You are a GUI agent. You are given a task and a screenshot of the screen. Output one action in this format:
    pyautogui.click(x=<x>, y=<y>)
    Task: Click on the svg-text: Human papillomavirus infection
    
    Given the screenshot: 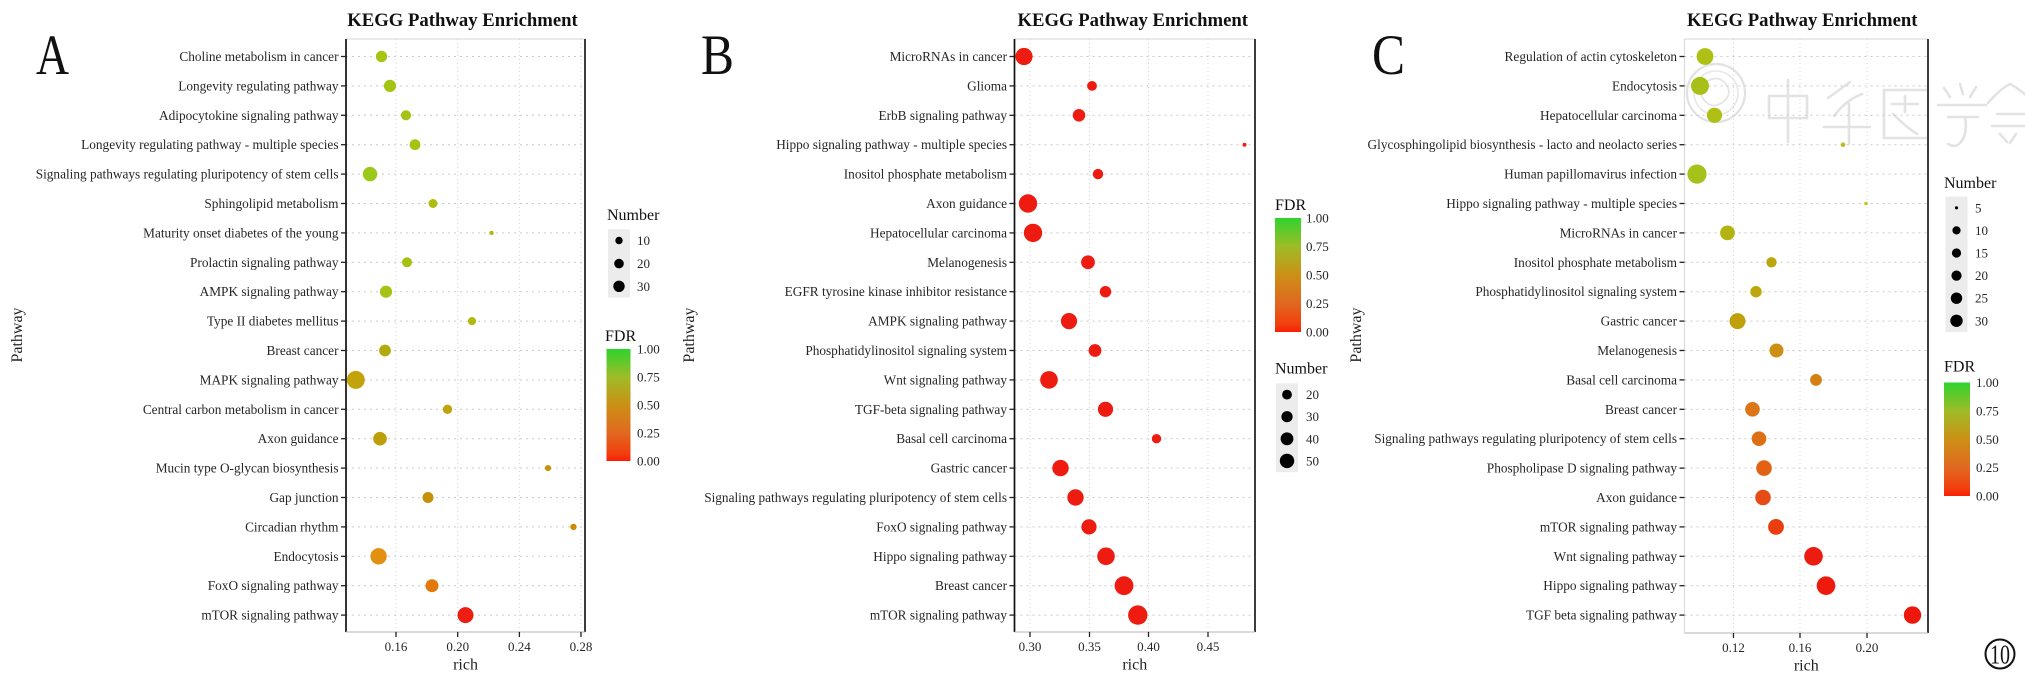 What is the action you would take?
    pyautogui.click(x=1590, y=174)
    